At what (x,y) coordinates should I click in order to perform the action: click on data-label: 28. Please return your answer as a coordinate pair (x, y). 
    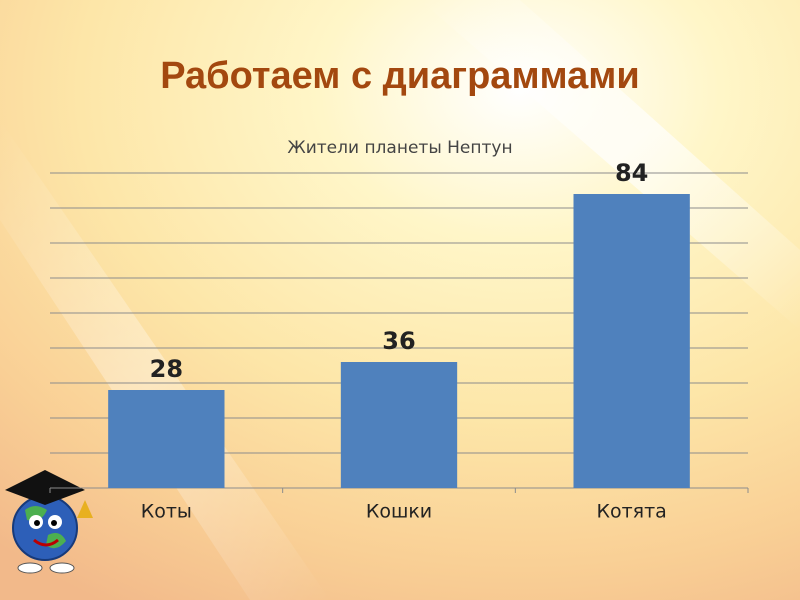
    Looking at the image, I should click on (166, 369).